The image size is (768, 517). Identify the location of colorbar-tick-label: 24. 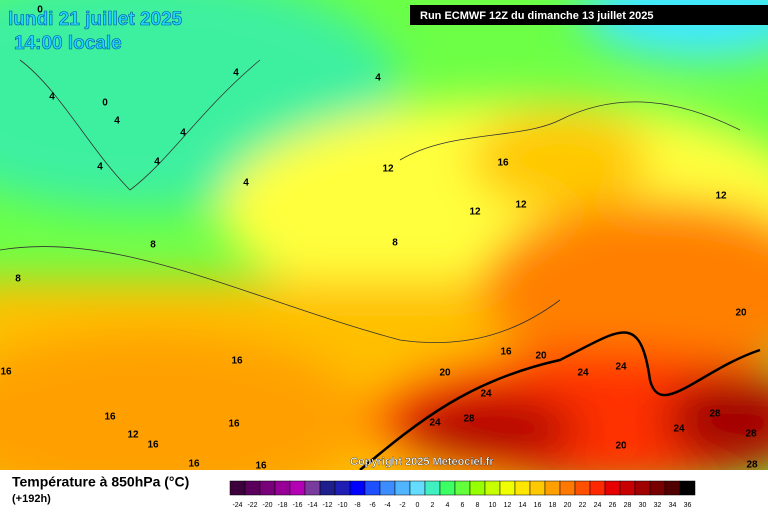
(598, 505).